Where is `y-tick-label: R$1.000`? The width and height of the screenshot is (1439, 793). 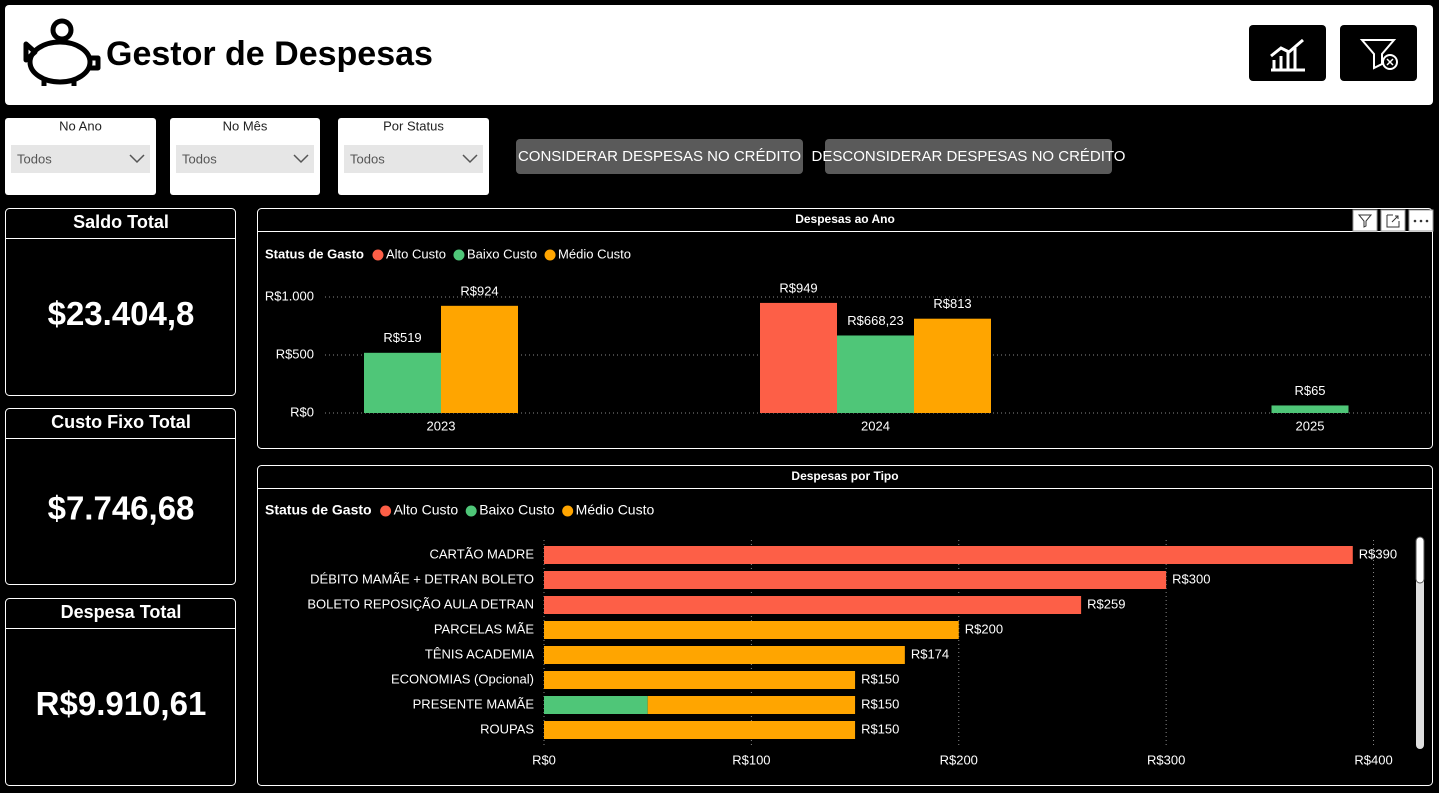
y-tick-label: R$1.000 is located at coordinates (289, 295).